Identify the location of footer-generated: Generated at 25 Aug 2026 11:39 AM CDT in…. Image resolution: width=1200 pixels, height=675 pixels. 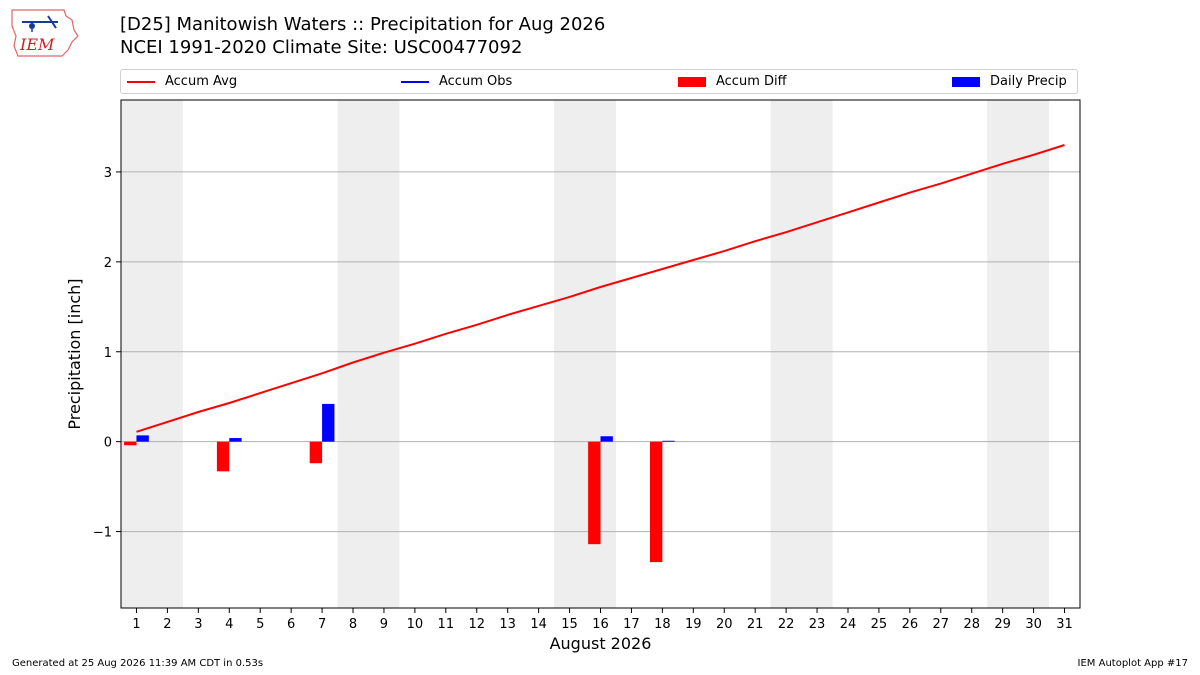
(138, 663).